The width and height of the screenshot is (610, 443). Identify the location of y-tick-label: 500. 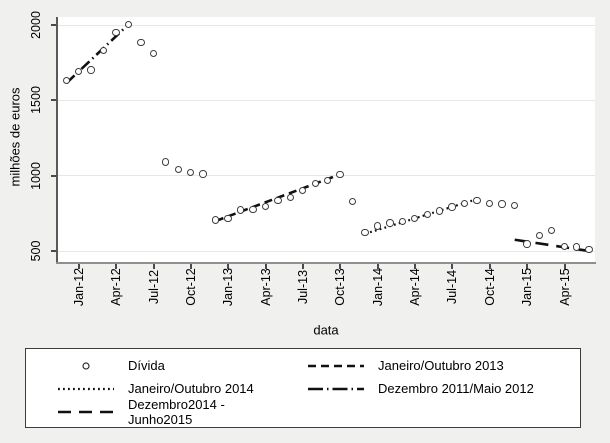
(36, 251).